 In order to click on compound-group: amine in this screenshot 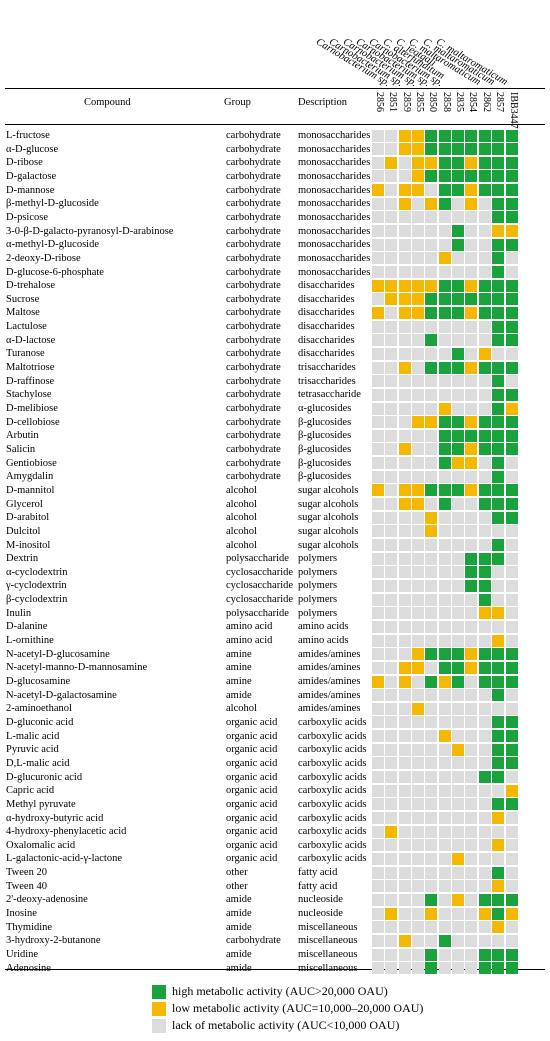, I will do `click(239, 668)`.